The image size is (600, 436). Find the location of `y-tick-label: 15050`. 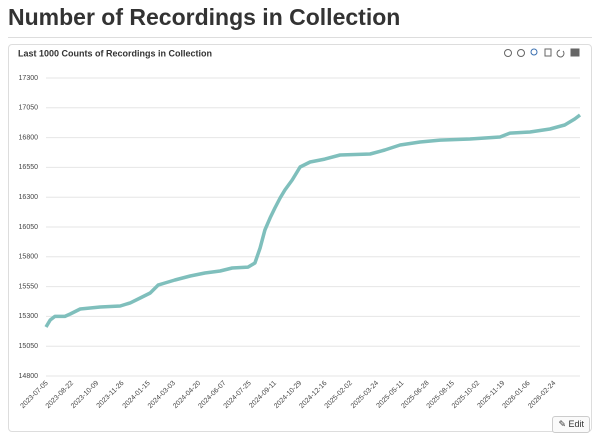

y-tick-label: 15050 is located at coordinates (29, 346).